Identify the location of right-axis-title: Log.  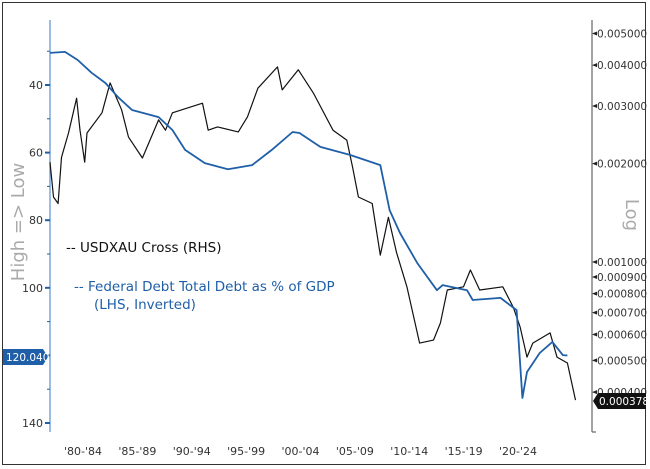
(631, 215).